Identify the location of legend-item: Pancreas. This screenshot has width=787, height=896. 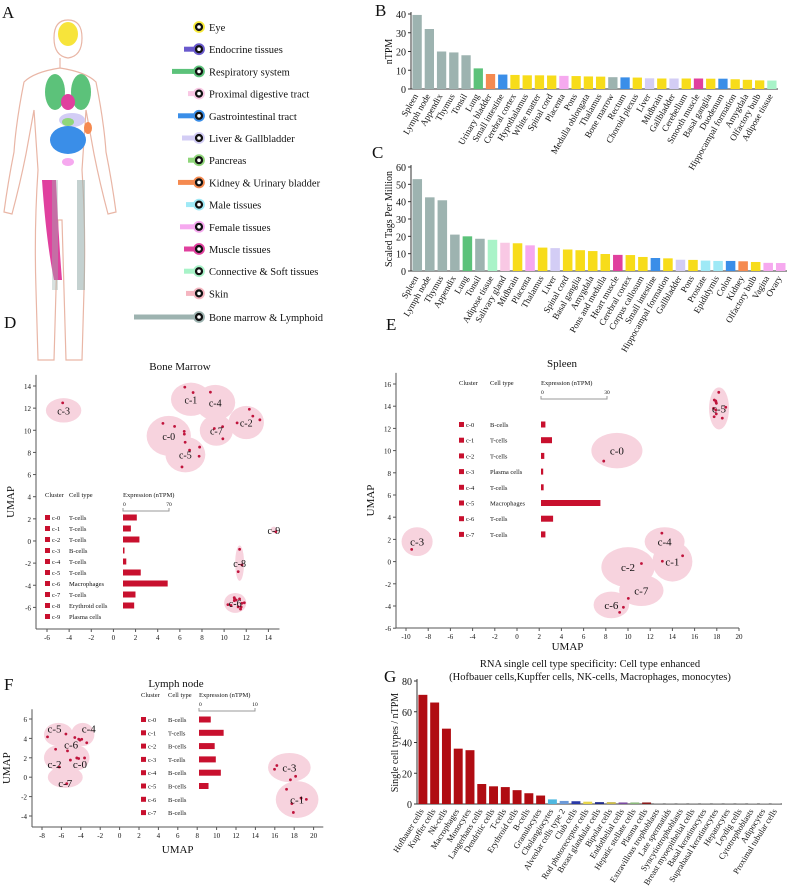
(217, 160).